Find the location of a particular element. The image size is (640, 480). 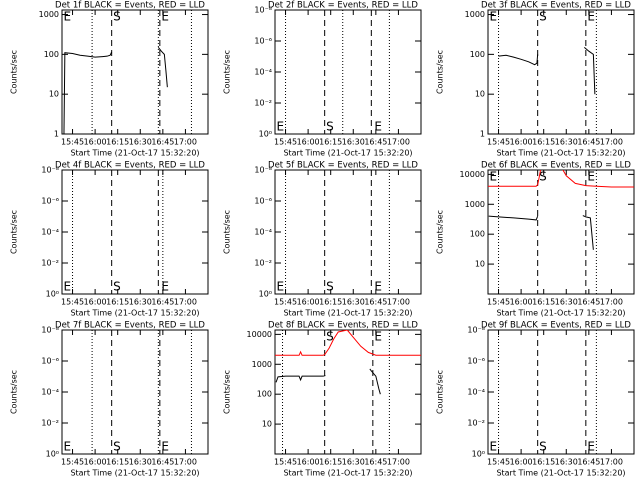

chart-title: Det 1f BLACK = Events, RED = LLD is located at coordinates (130, 6).